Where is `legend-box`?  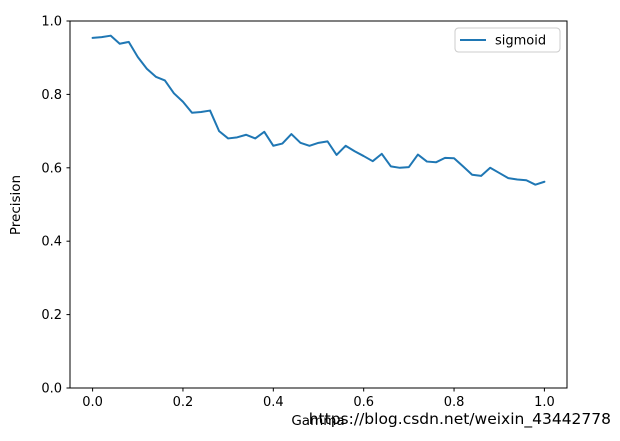
legend-box is located at coordinates (507, 40).